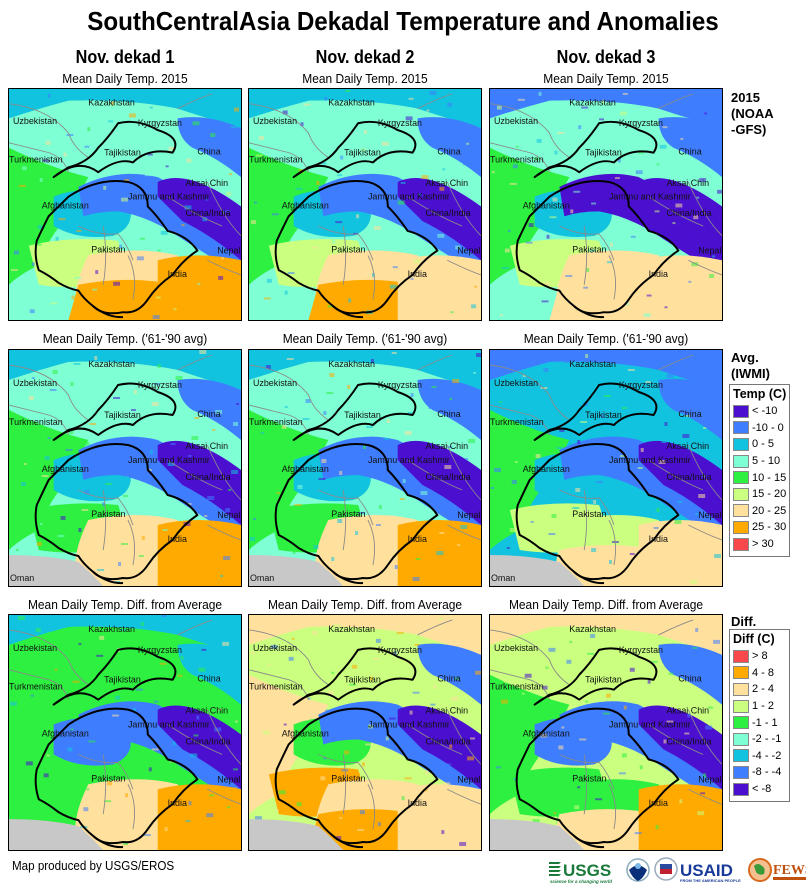 This screenshot has width=806, height=893. Describe the element at coordinates (741, 673) in the screenshot. I see `legend-swatch` at that location.